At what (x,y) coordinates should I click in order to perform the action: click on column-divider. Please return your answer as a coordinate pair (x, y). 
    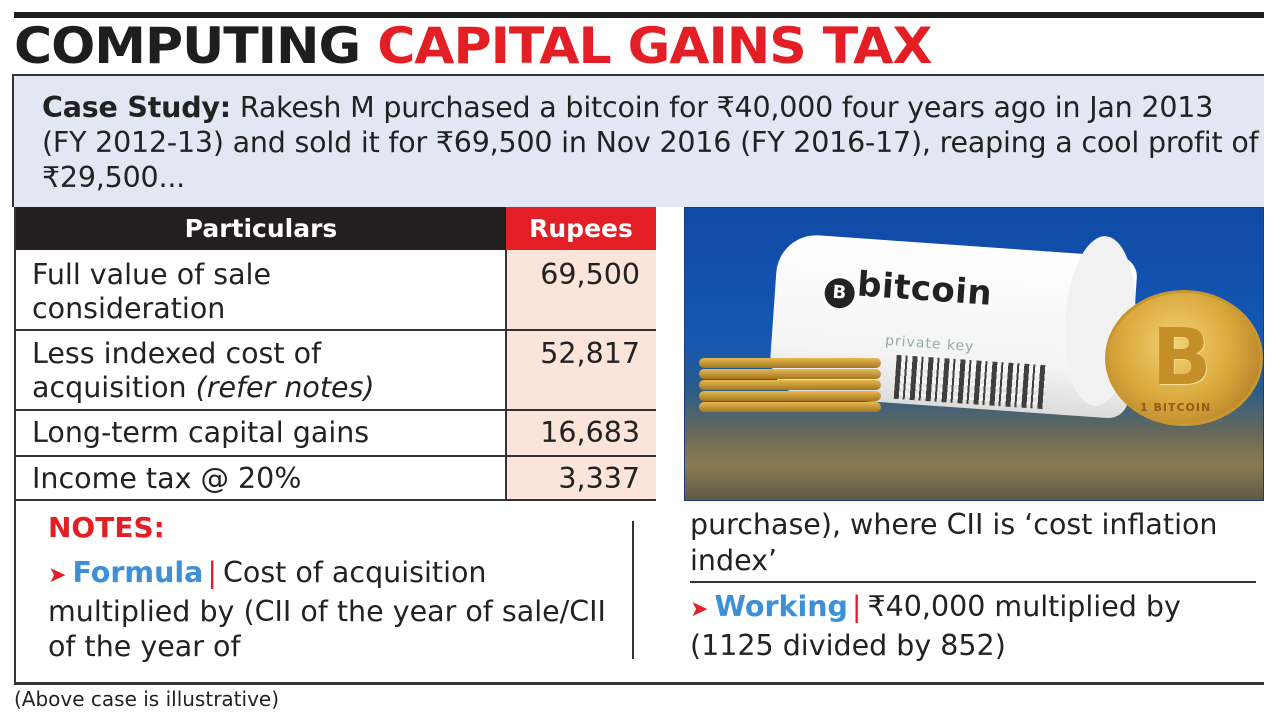
    Looking at the image, I should click on (506, 375).